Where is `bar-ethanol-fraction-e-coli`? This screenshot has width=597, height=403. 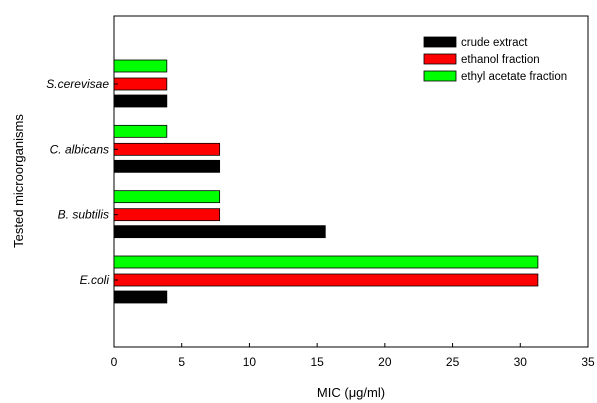
bar-ethanol-fraction-e-coli is located at coordinates (326, 280).